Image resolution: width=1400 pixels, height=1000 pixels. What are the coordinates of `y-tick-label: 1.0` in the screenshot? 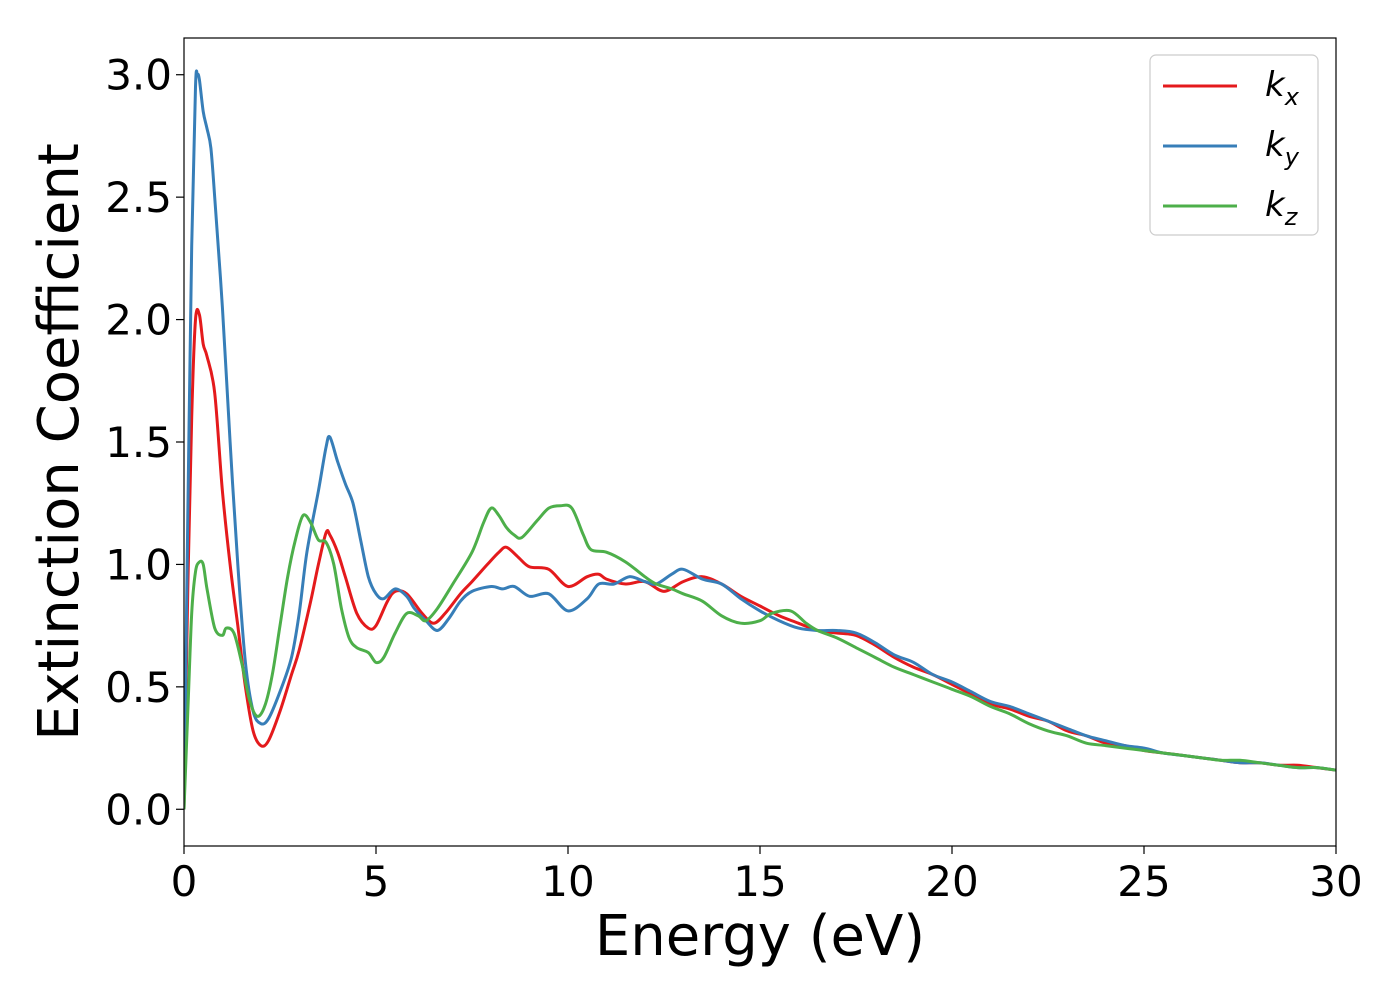 It's located at (138, 564).